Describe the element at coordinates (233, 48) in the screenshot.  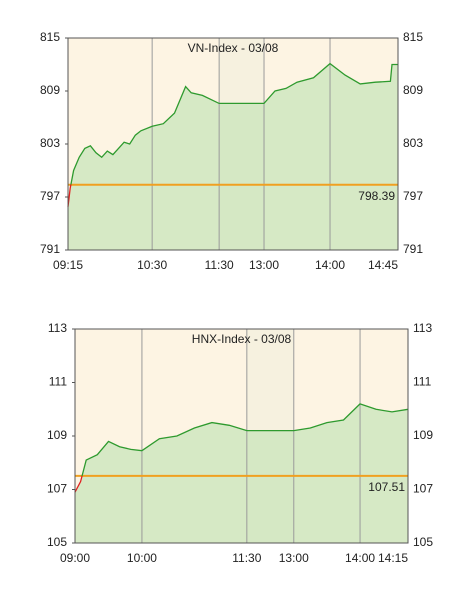
I see `chart-title: VN-Index - 03/08` at that location.